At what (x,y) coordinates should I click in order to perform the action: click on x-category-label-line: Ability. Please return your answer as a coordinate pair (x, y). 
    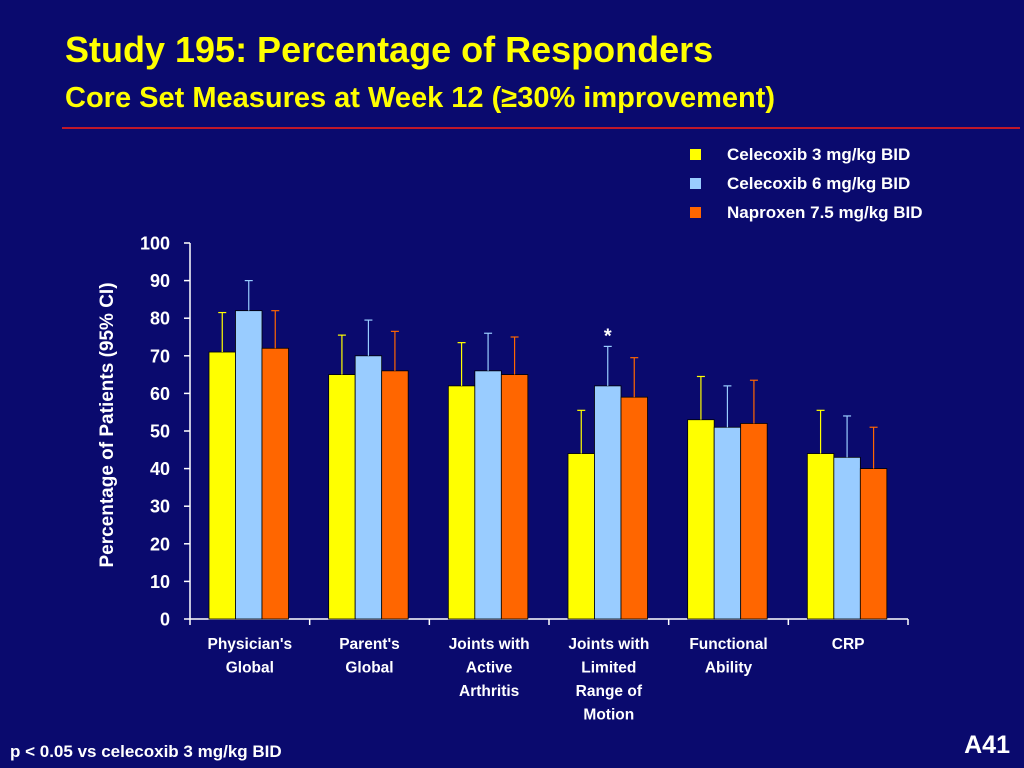
    Looking at the image, I should click on (729, 668).